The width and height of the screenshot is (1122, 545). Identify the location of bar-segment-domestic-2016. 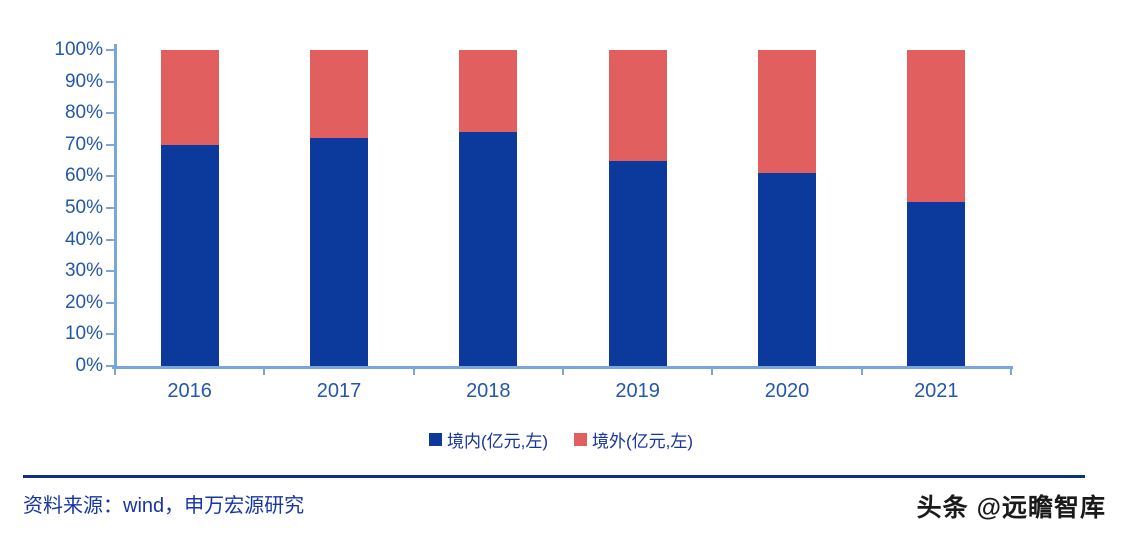
(189, 255).